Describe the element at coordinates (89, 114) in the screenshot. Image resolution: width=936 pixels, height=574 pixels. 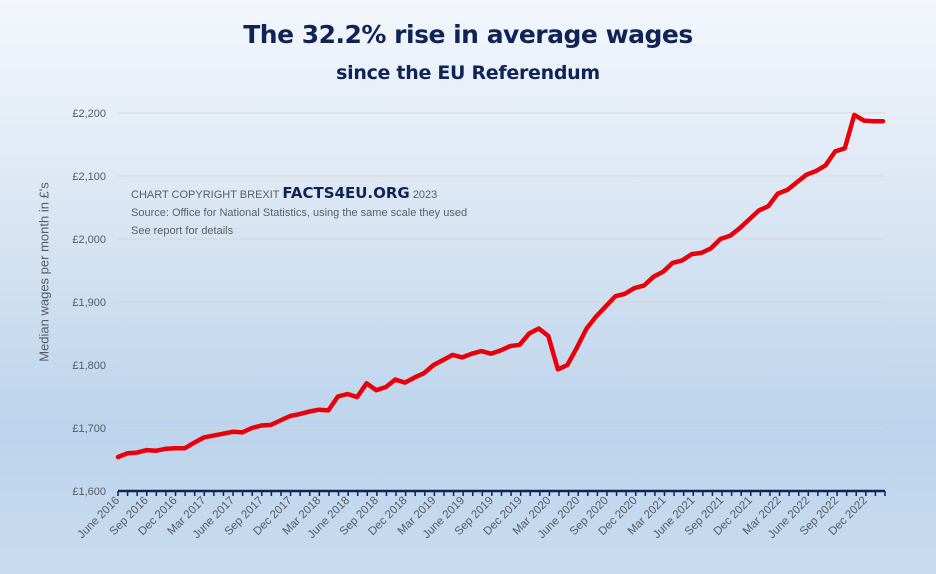
I see `y-tick-label: £2,200` at that location.